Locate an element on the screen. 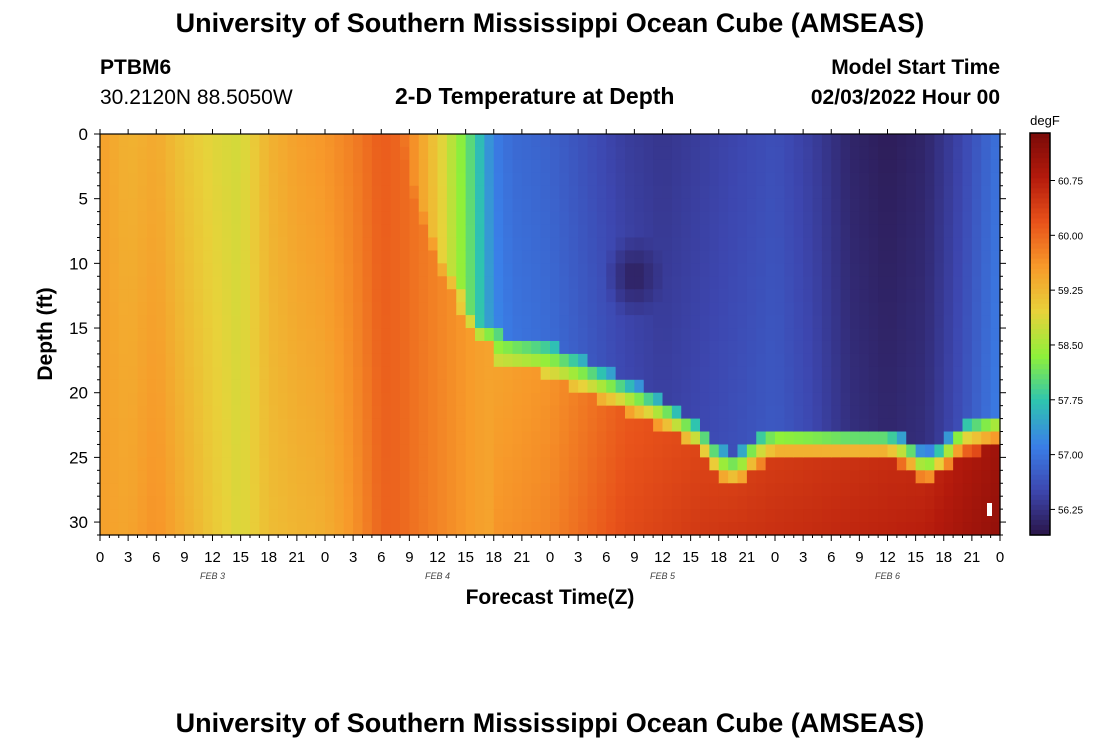  y-tick-label: 20 is located at coordinates (78, 393).